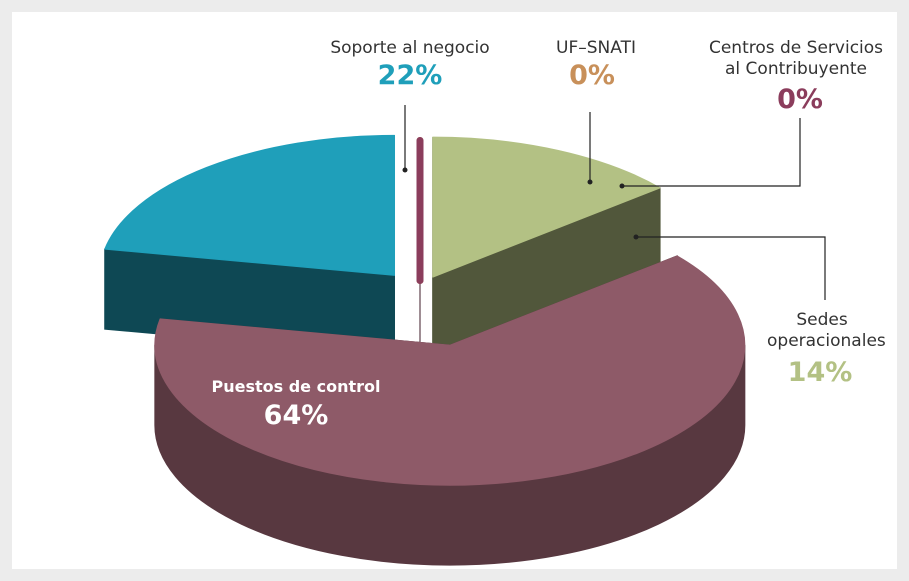  I want to click on slice-value: 14%, so click(820, 372).